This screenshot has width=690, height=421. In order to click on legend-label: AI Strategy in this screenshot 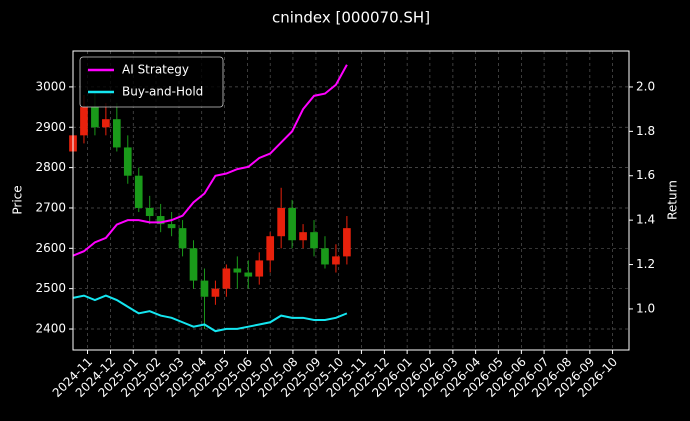, I will do `click(155, 70)`.